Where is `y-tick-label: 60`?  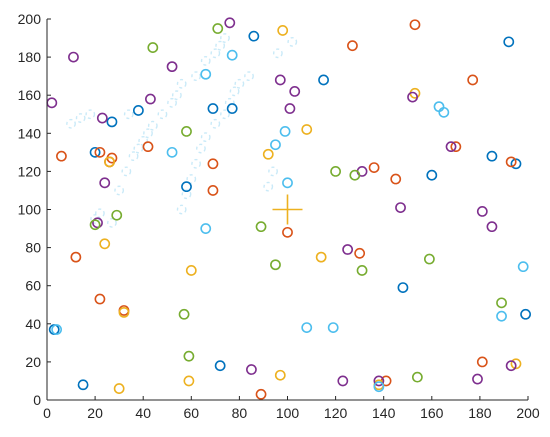
y-tick-label: 60 is located at coordinates (33, 286).